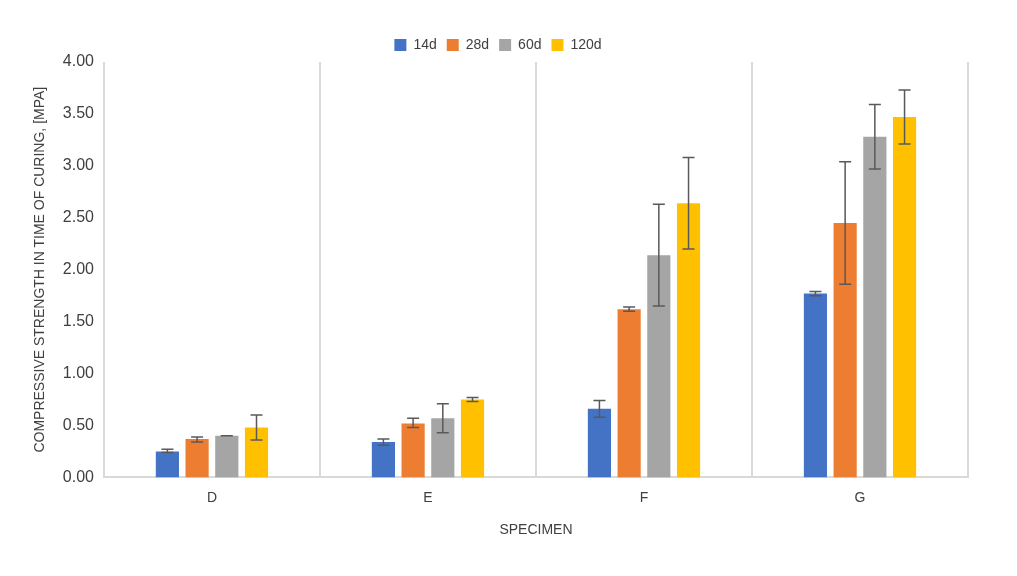  Describe the element at coordinates (78, 372) in the screenshot. I see `y-tick-label: 1.00` at that location.